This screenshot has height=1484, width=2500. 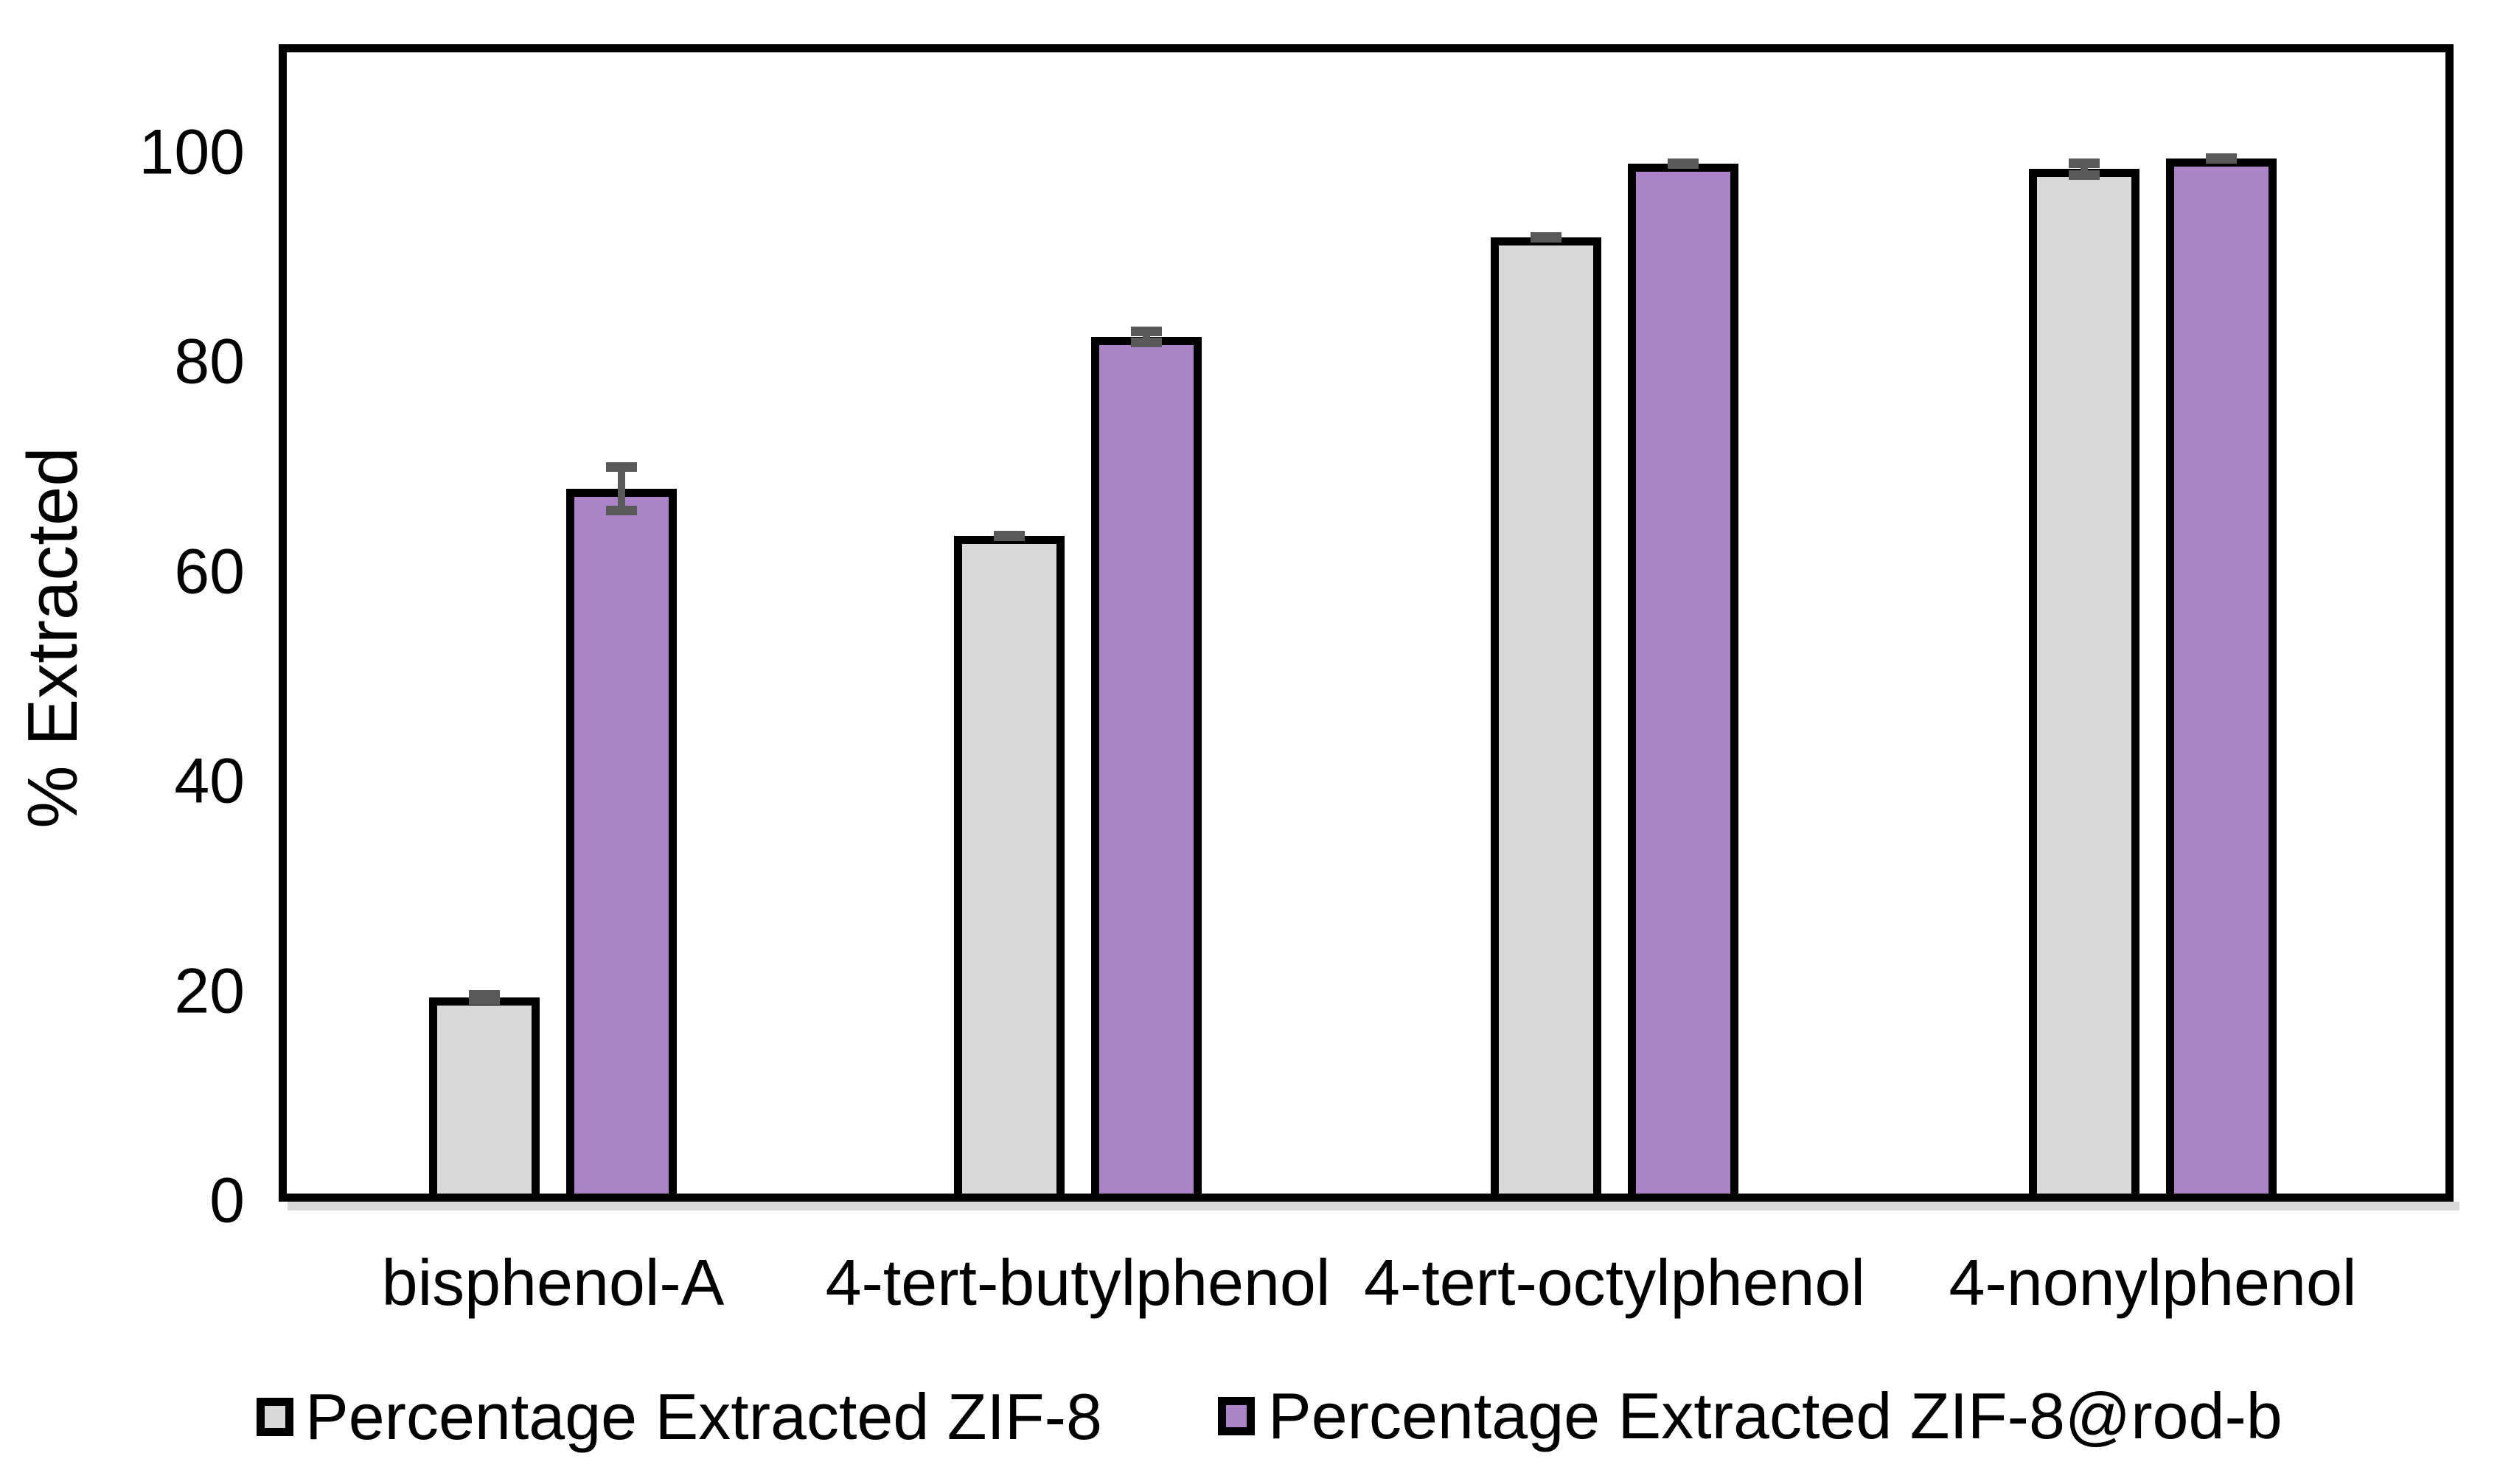 What do you see at coordinates (1614, 1282) in the screenshot?
I see `x-category-label: 4-tert-octylphenol` at bounding box center [1614, 1282].